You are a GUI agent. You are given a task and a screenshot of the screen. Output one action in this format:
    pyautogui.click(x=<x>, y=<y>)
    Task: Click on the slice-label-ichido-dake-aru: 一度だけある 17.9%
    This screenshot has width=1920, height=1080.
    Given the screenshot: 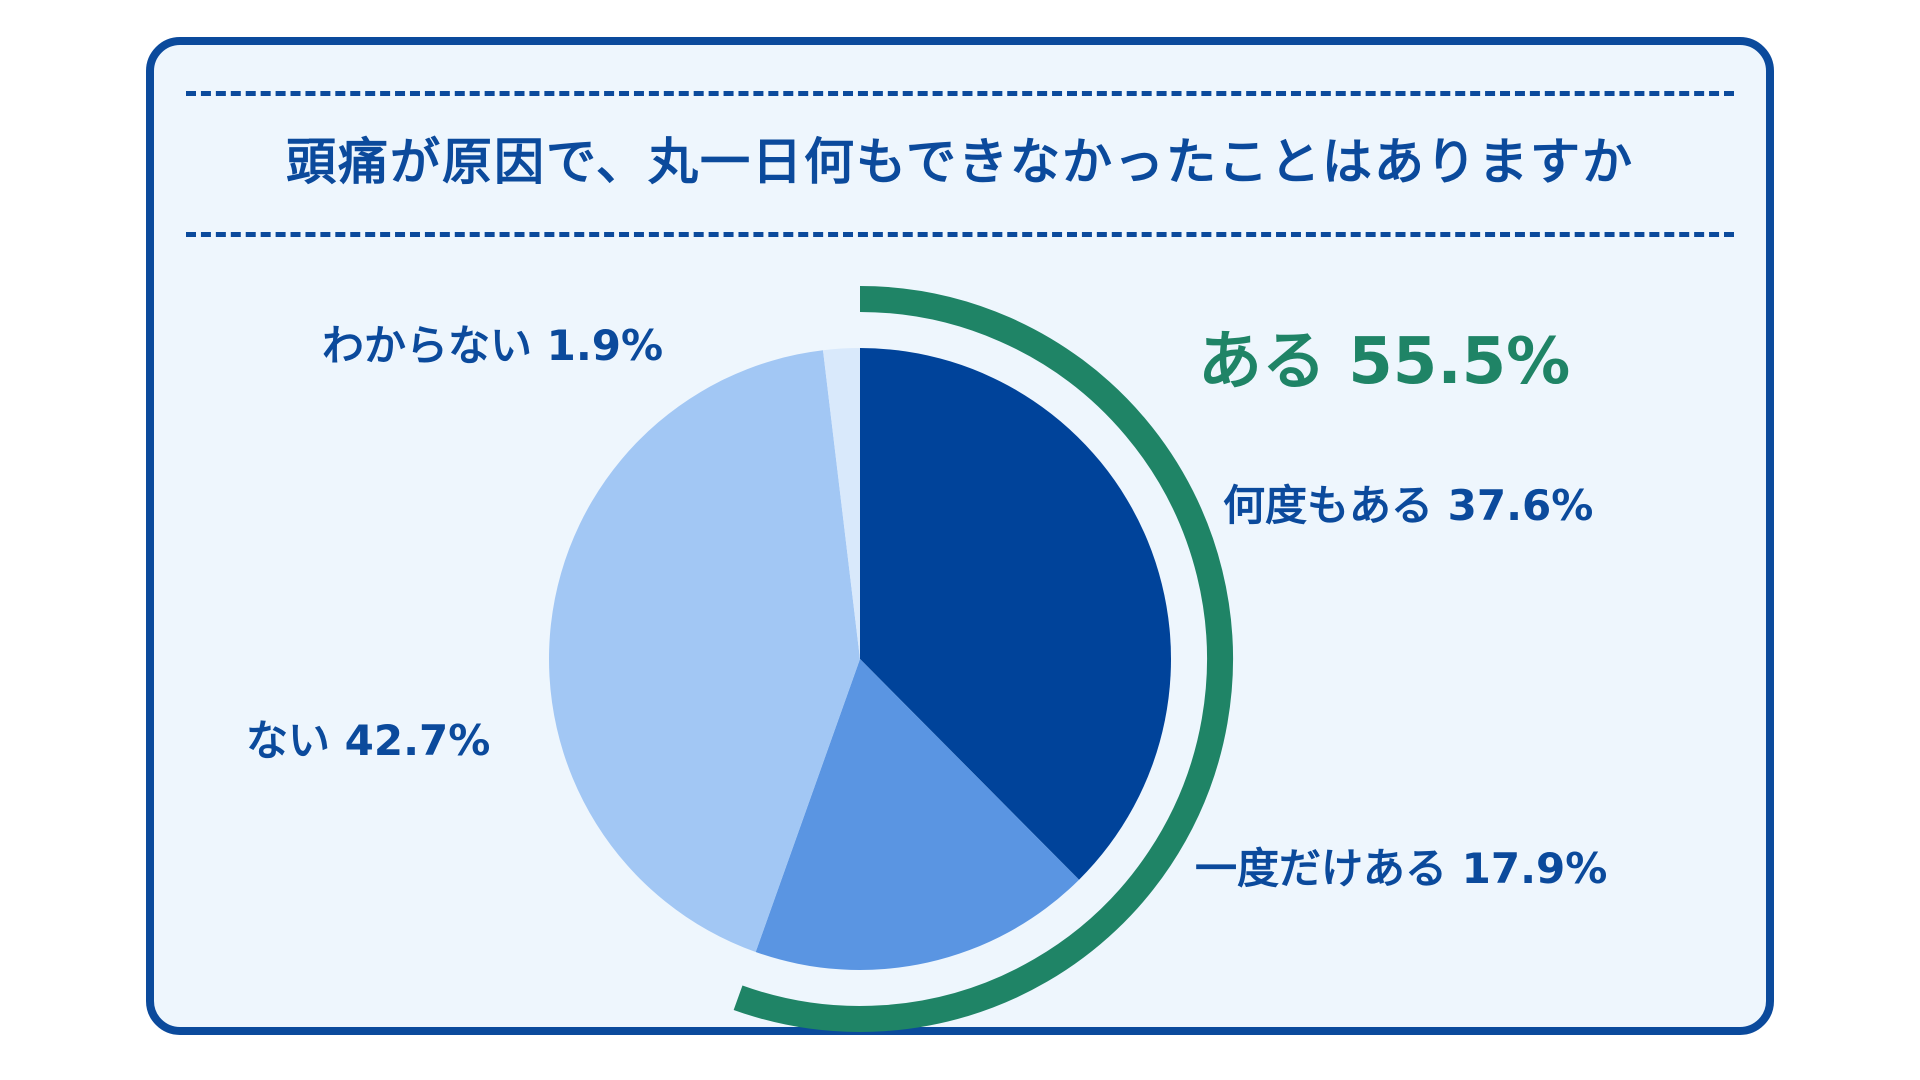 What is the action you would take?
    pyautogui.click(x=1401, y=868)
    